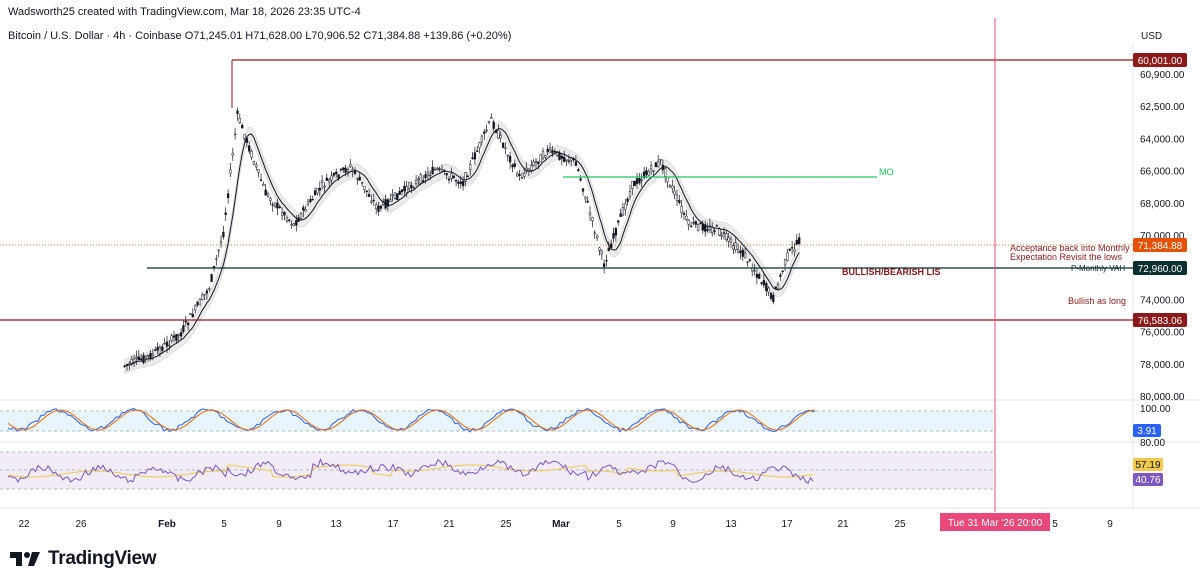 Image resolution: width=1200 pixels, height=585 pixels. I want to click on y-axis-label: 60,900.00, so click(1162, 75).